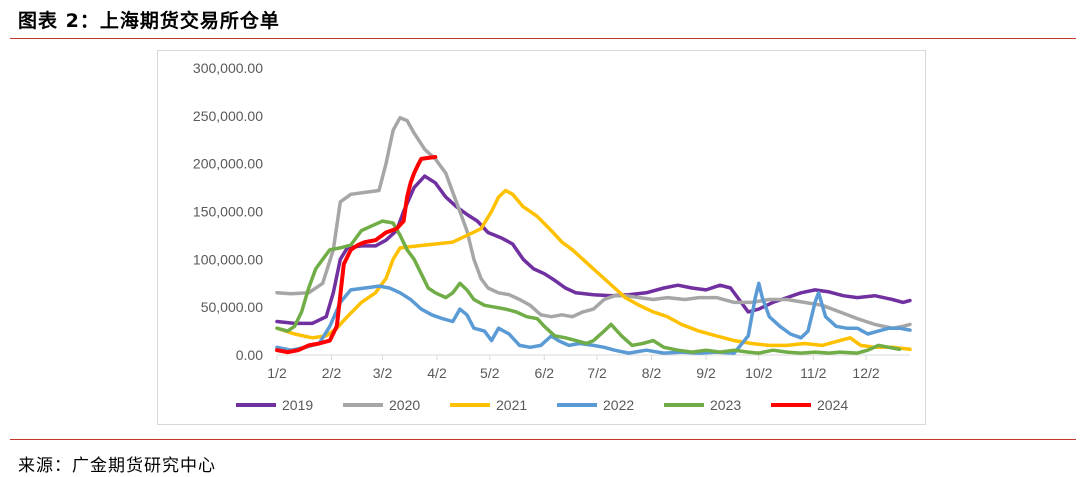  What do you see at coordinates (865, 373) in the screenshot?
I see `x-tick-label: 12/2` at bounding box center [865, 373].